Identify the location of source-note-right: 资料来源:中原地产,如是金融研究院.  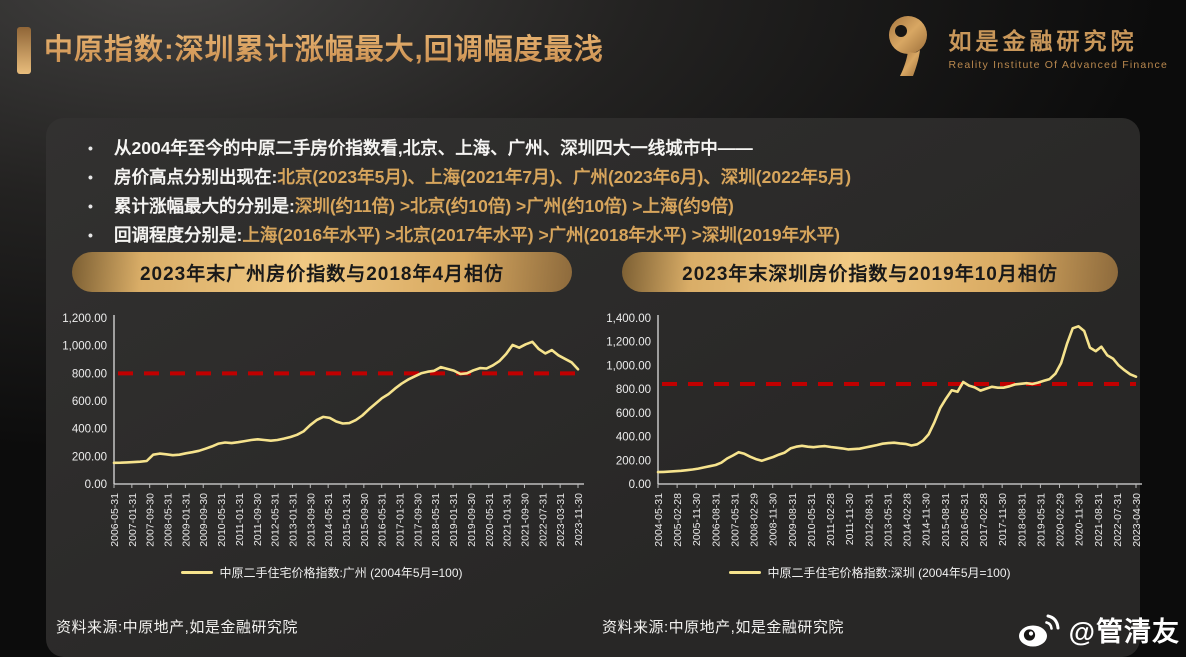
(723, 627).